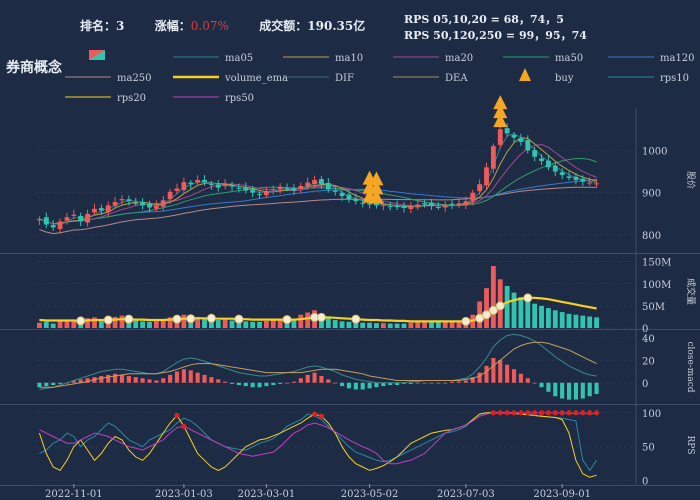 This screenshot has width=700, height=500. I want to click on legend-label: DIF, so click(344, 78).